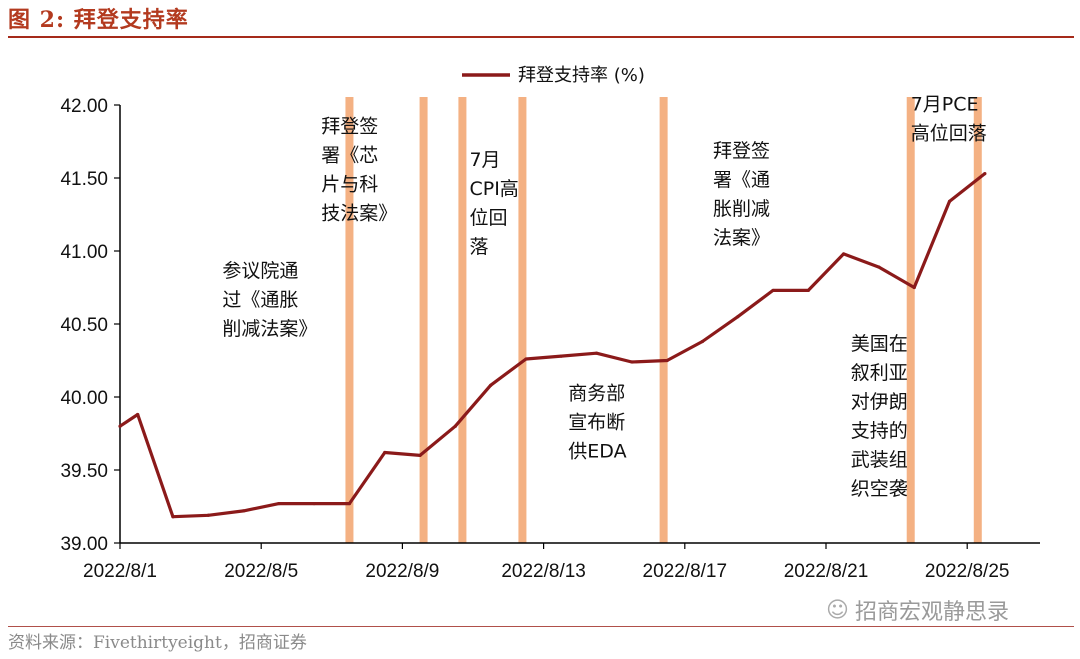 The image size is (1080, 659). I want to click on annotation-line: 片与科, so click(349, 184).